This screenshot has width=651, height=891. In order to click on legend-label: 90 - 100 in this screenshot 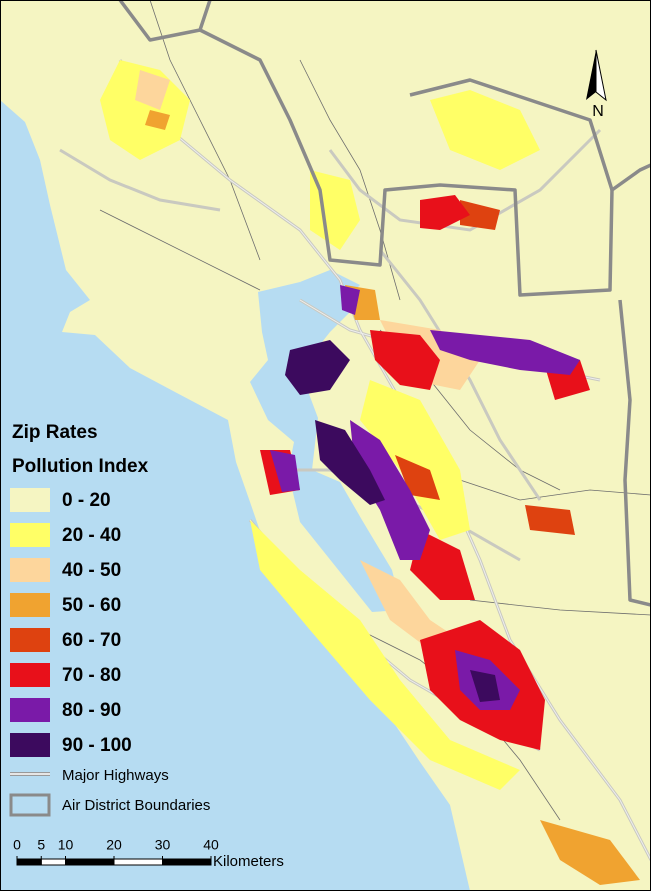, I will do `click(97, 745)`.